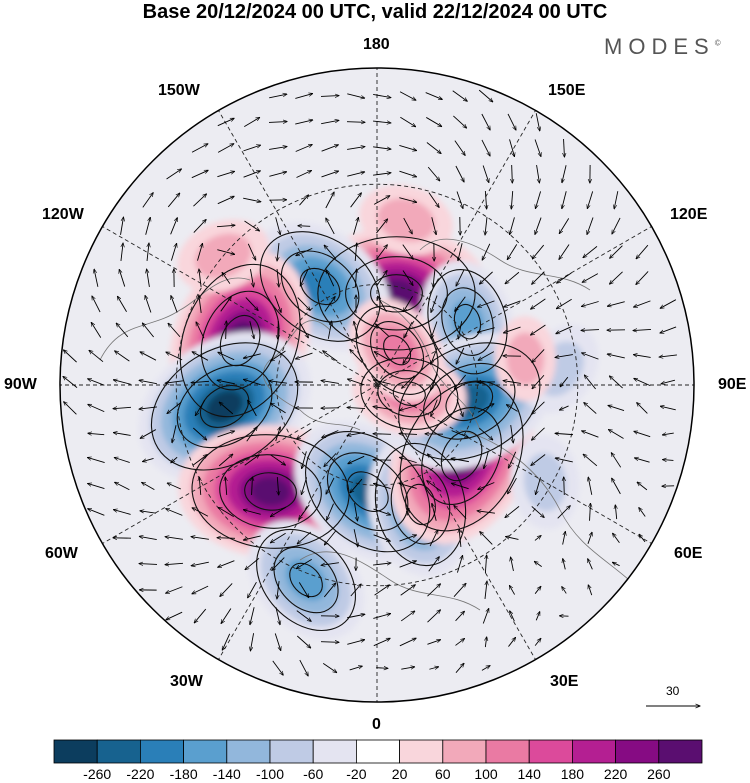 The image size is (750, 783). I want to click on lon-label-150e: 150E, so click(567, 90).